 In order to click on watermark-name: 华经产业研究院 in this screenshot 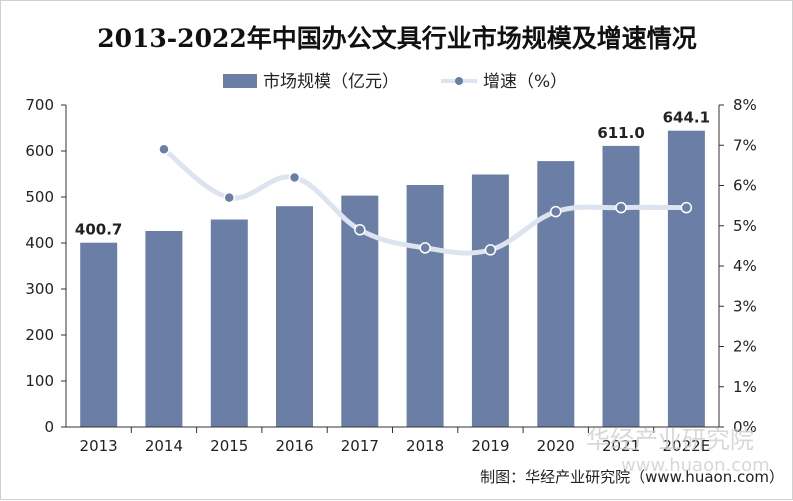, I will do `click(670, 440)`.